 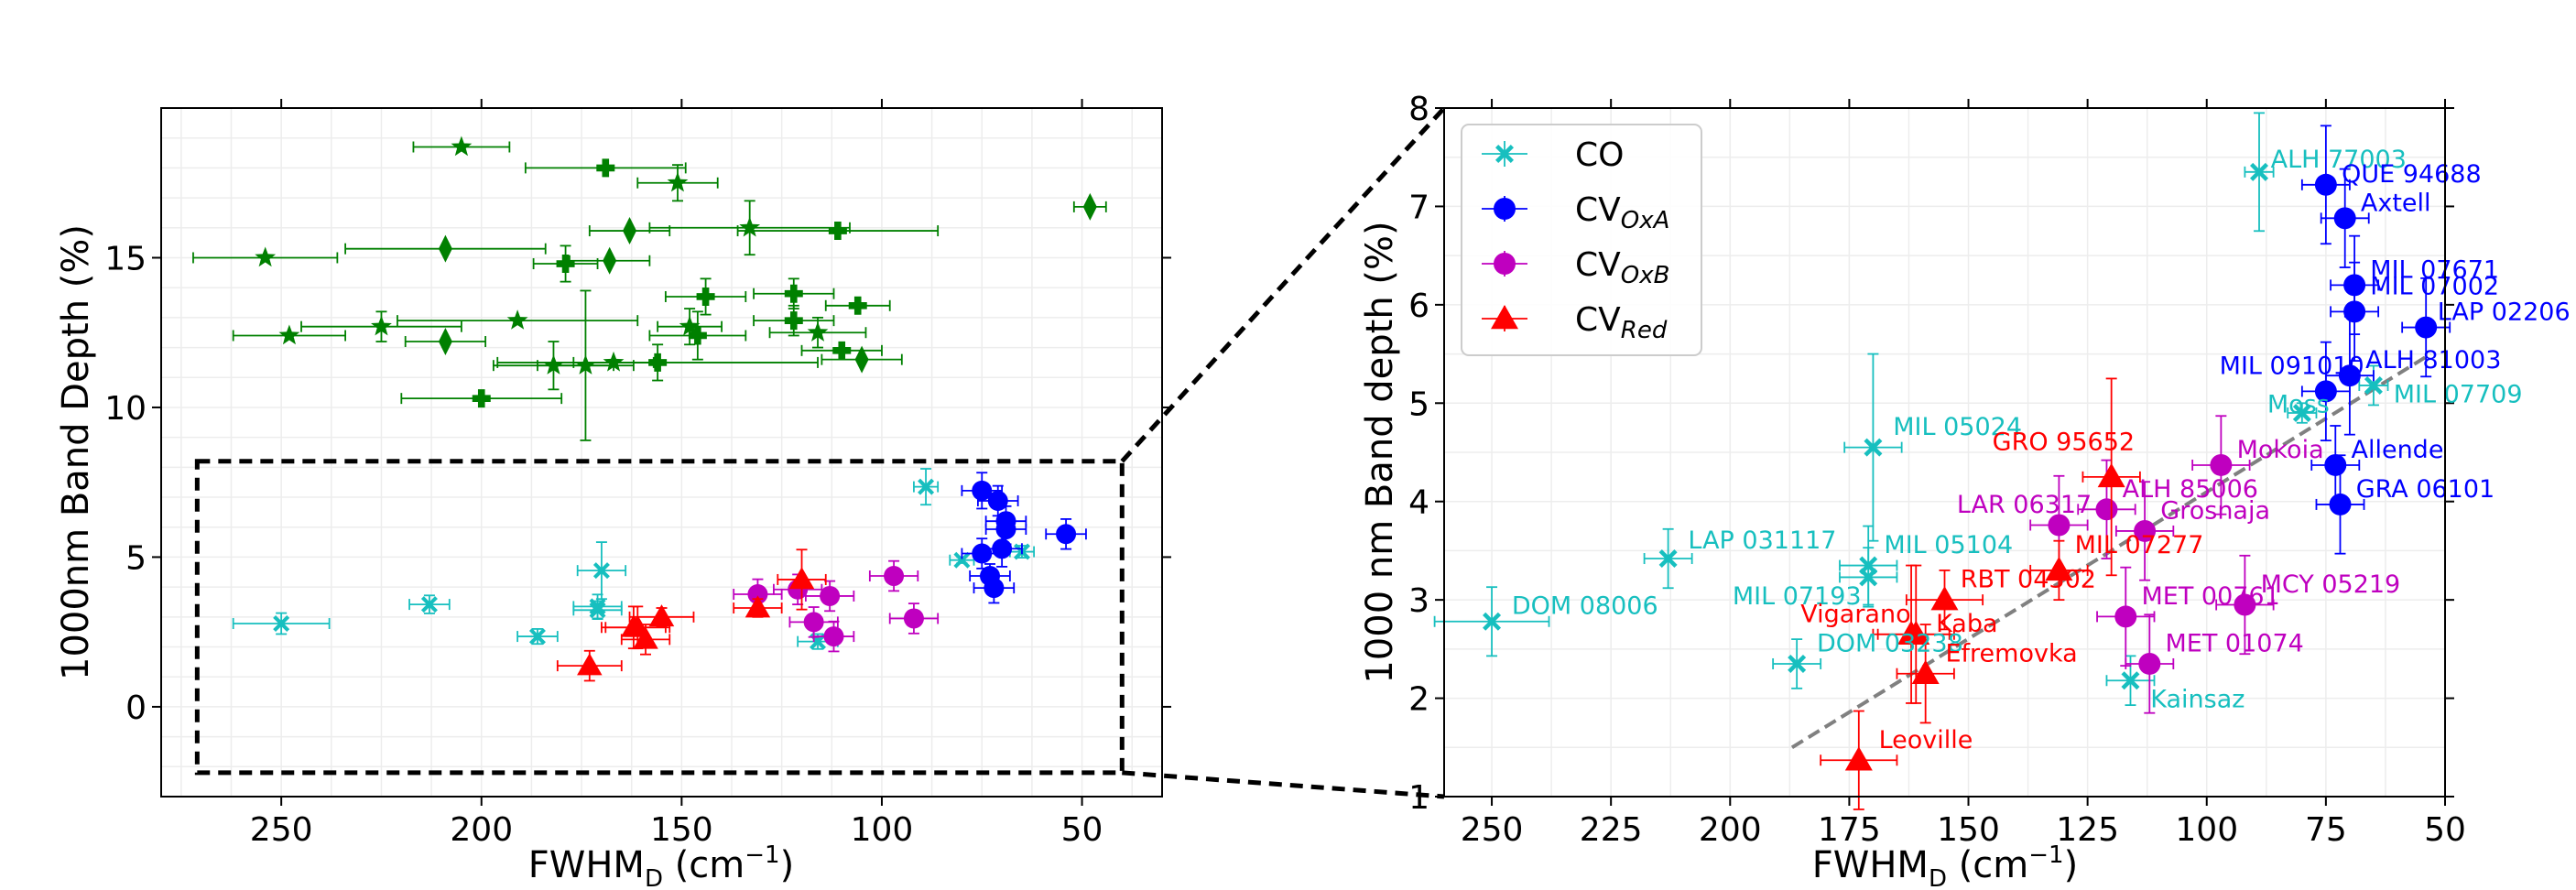 I want to click on legend-label-CV_OxB: CVOxB, so click(x=1622, y=268).